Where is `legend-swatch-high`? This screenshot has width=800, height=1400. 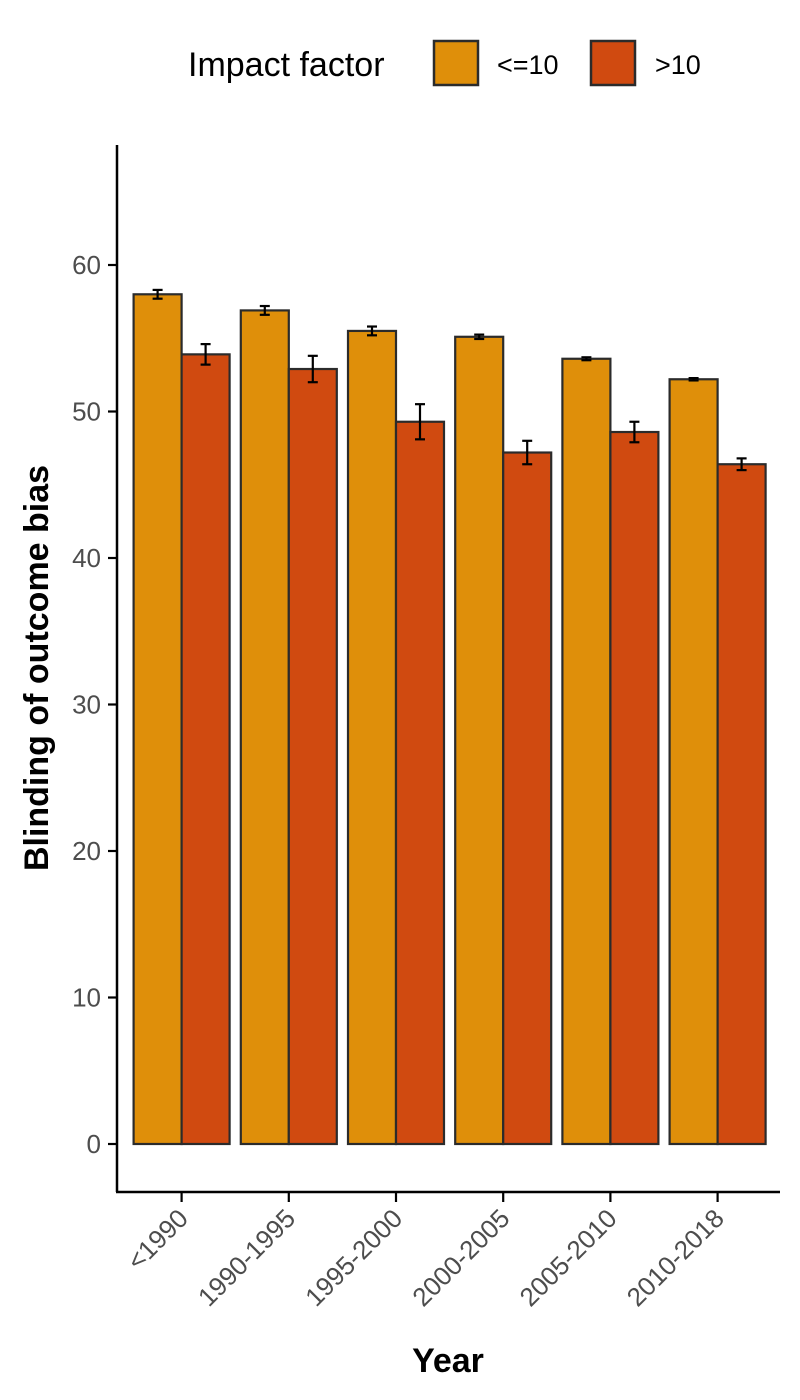
legend-swatch-high is located at coordinates (613, 63).